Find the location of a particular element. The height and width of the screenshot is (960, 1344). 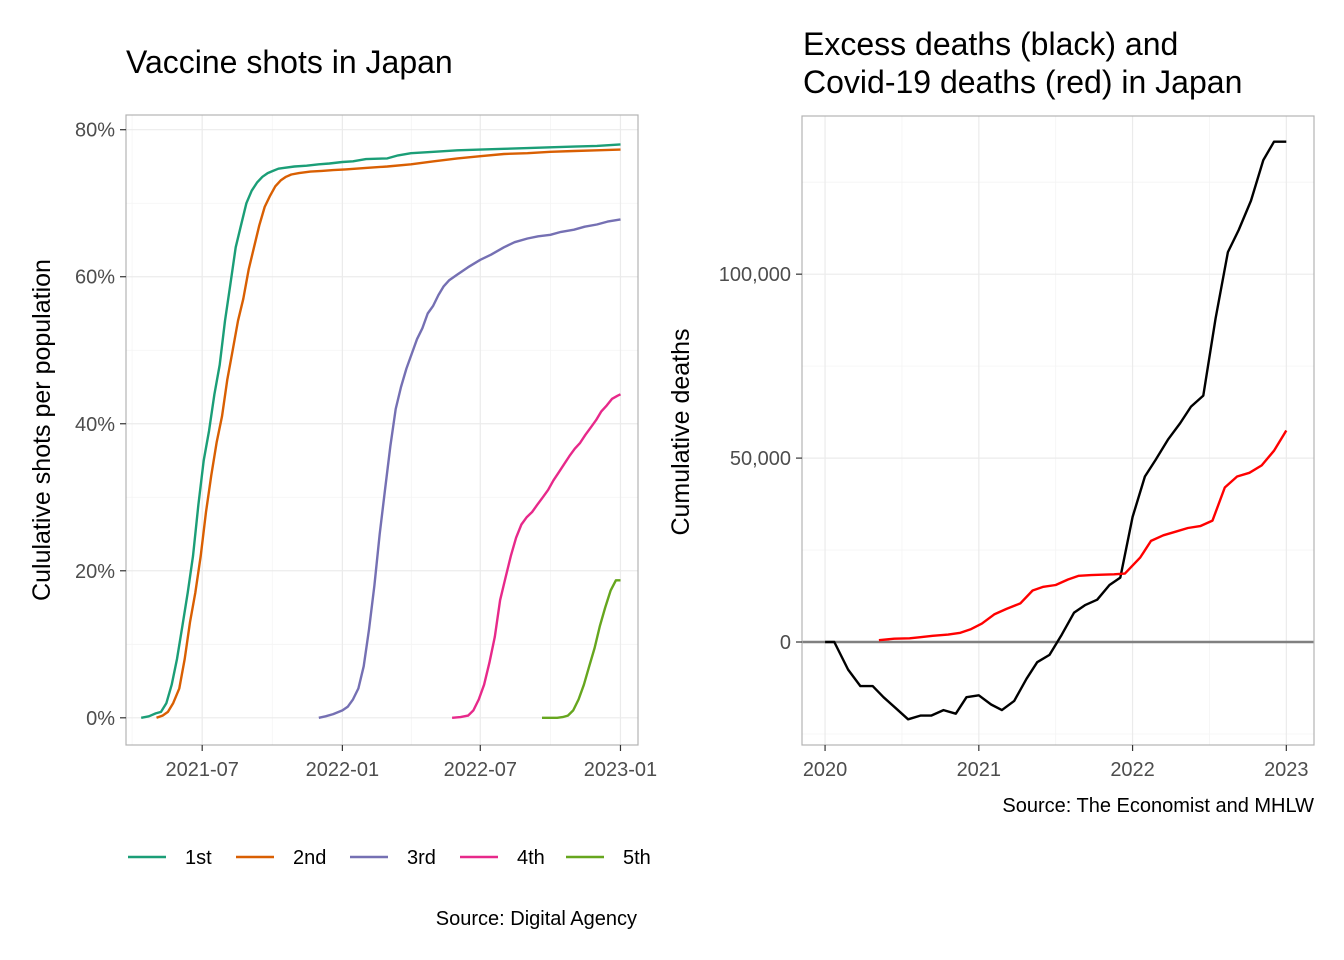

deaths-y-axis-label: Cumulative deaths is located at coordinates (681, 431).